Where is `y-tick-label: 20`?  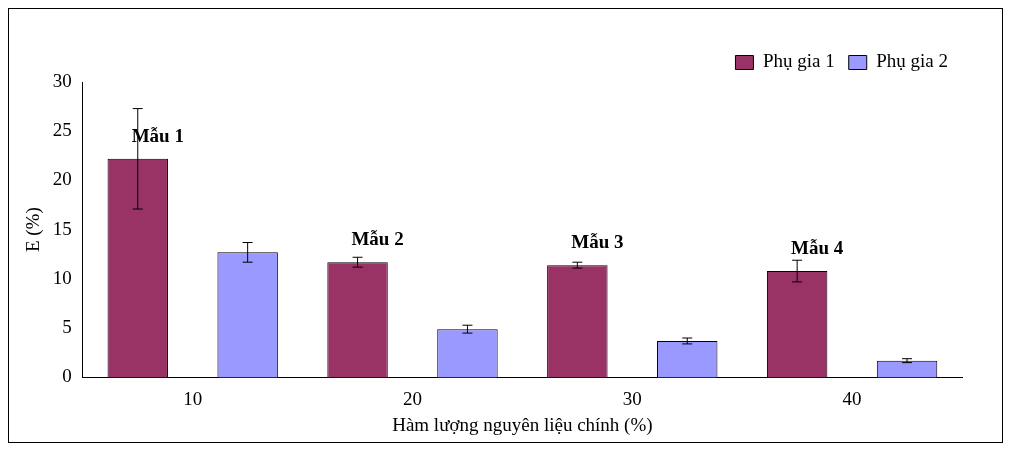
y-tick-label: 20 is located at coordinates (62, 179).